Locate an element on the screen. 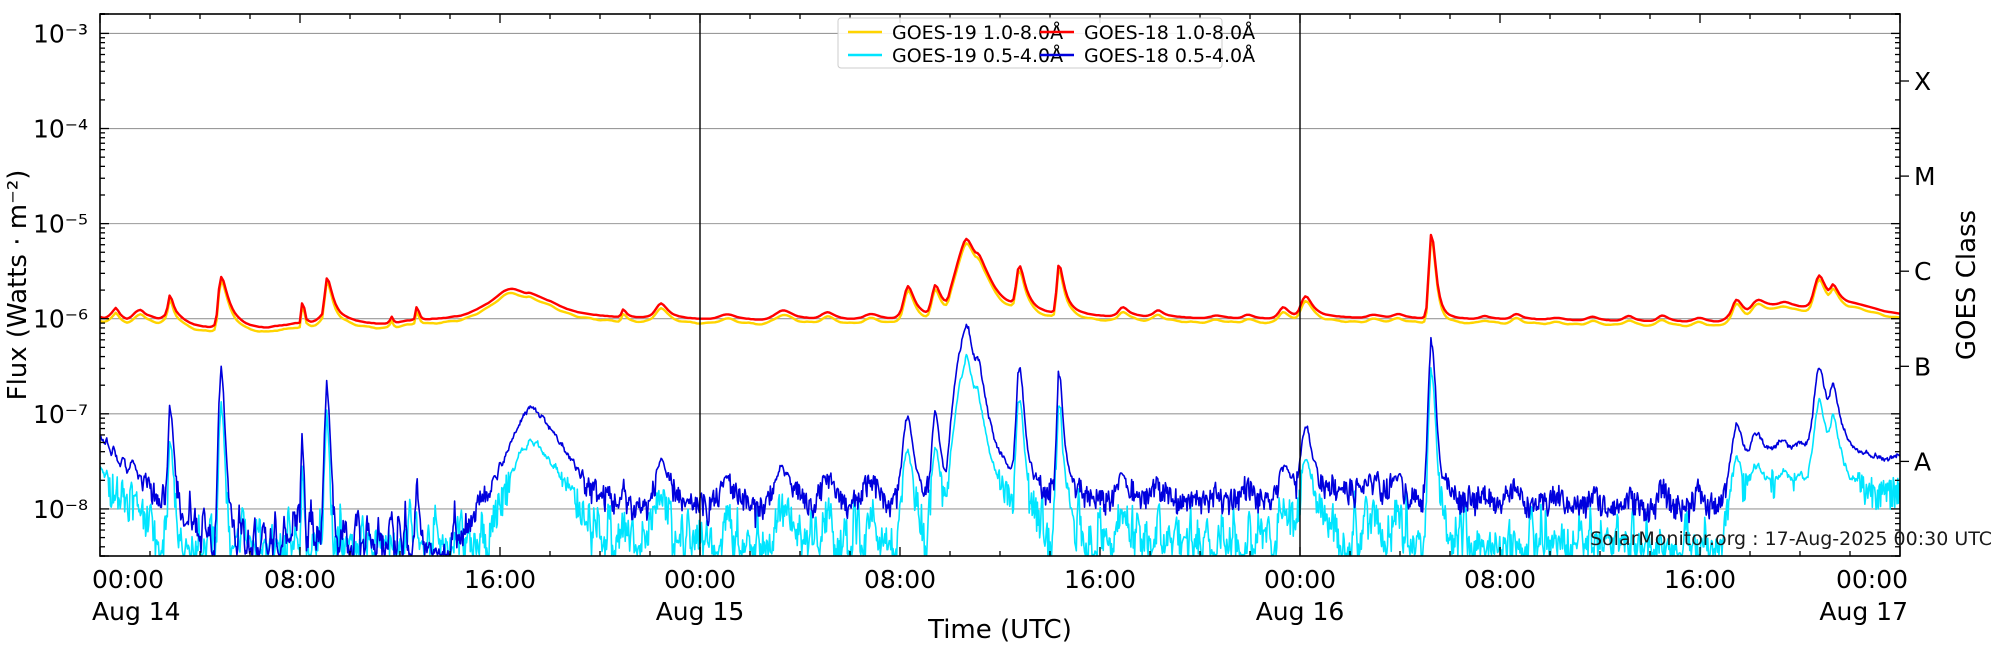 The height and width of the screenshot is (650, 2000). watermark-text: SolarMonitor.org : 17-Aug-2025 00:30 UTC is located at coordinates (1791, 539).